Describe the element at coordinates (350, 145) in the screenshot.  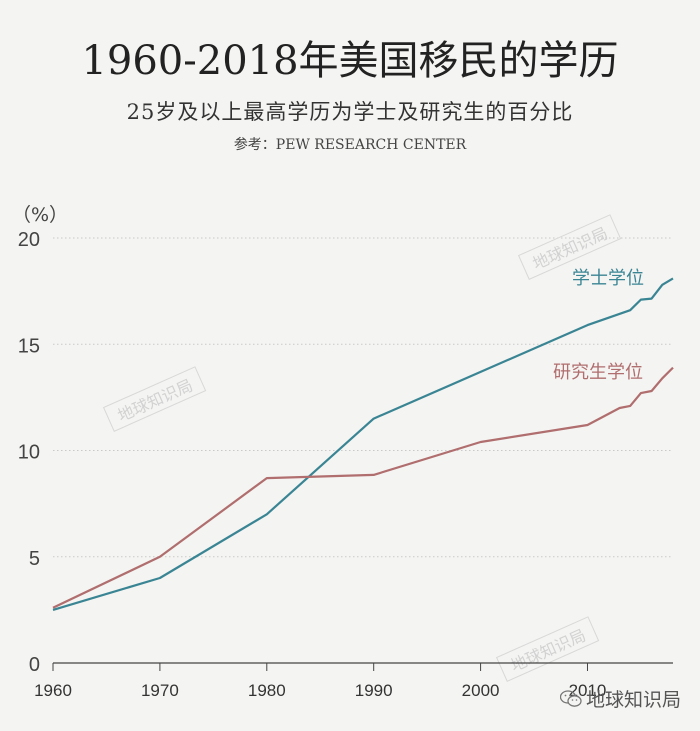
I see `source-note: 参考：PEW RESEARCH CENTER` at that location.